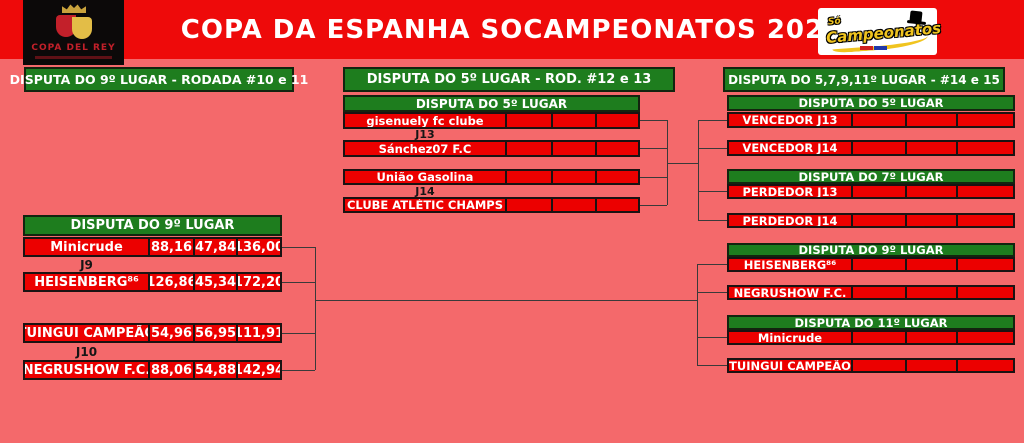 The width and height of the screenshot is (1024, 443). Describe the element at coordinates (834, 22) in the screenshot. I see `socampeonatos-so-label: Só` at that location.